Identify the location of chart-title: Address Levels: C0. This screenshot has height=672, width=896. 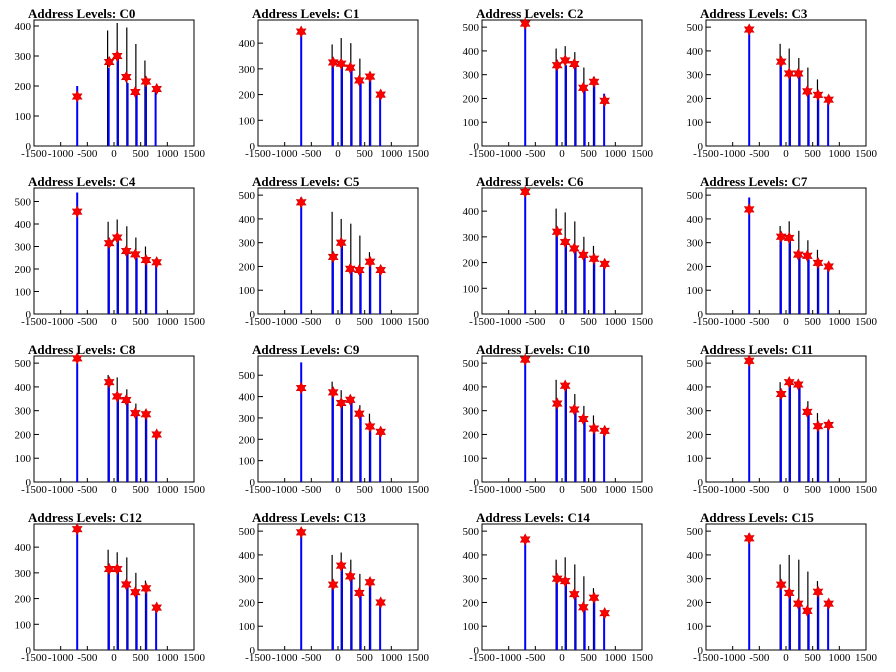
(82, 13).